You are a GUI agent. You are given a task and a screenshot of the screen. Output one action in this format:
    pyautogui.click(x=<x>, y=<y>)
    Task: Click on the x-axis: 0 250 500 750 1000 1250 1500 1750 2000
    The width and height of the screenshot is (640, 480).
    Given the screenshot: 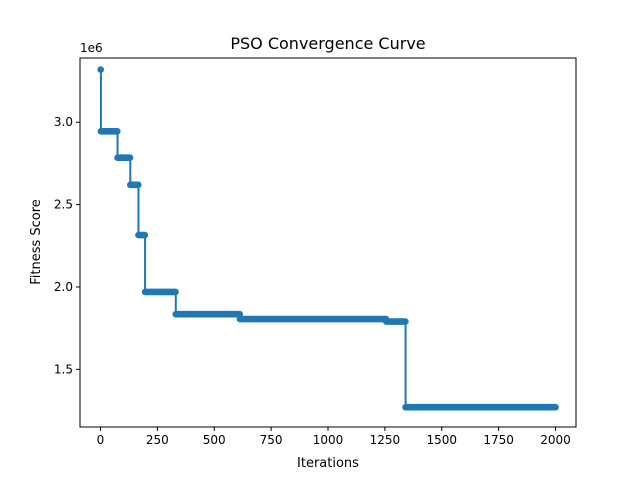 What is the action you would take?
    pyautogui.click(x=334, y=437)
    